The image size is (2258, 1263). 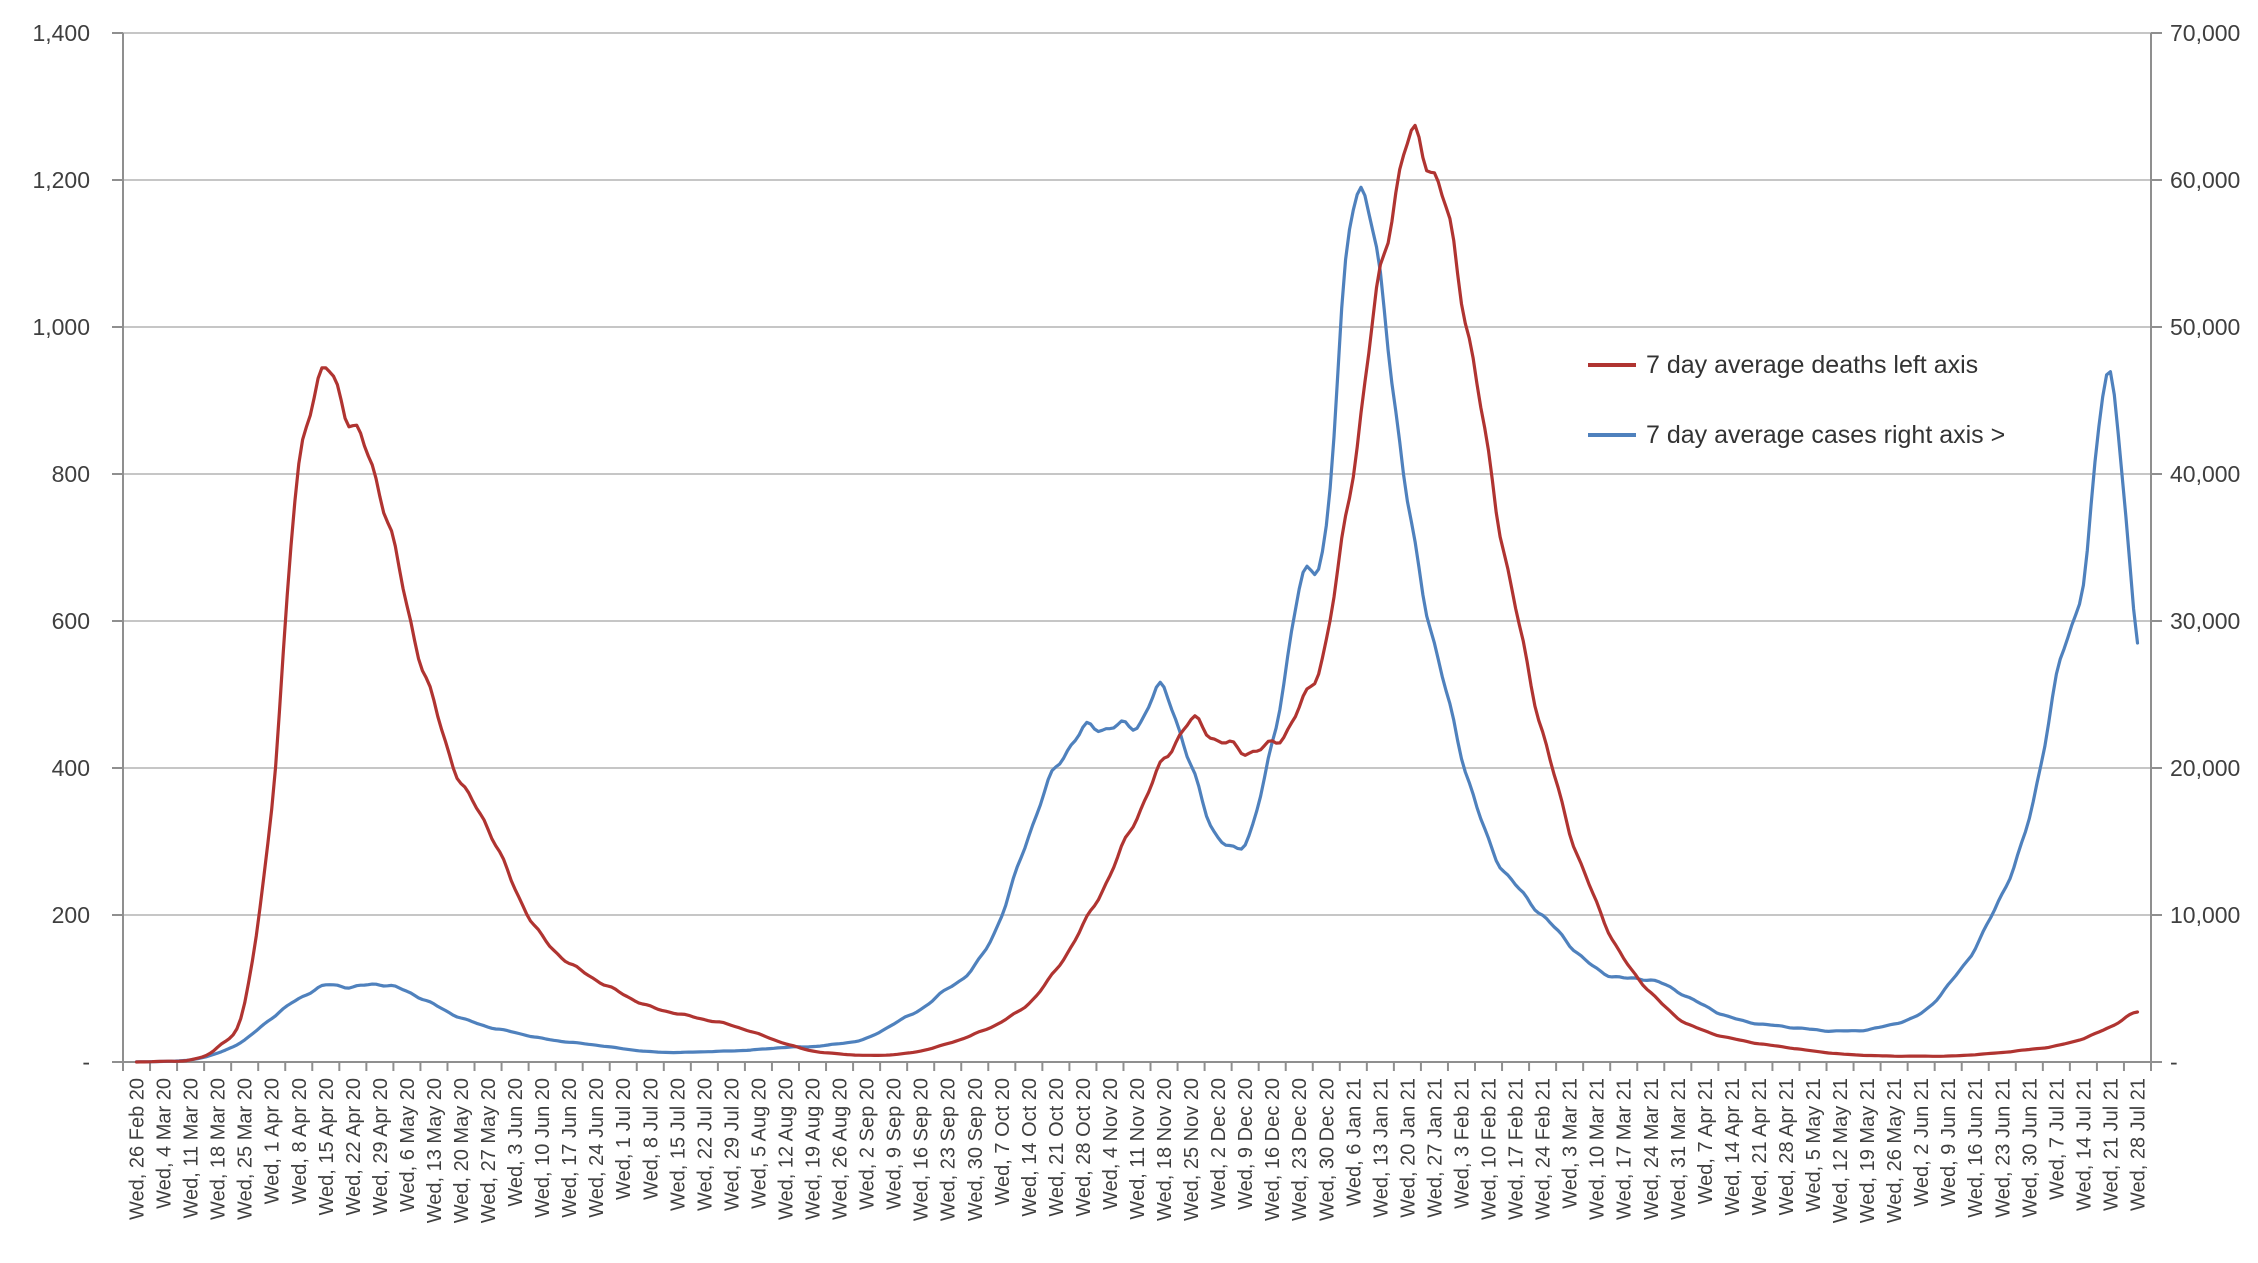 What do you see at coordinates (354, 1147) in the screenshot?
I see `x-tick-label: Wed, 22 Apr 20` at bounding box center [354, 1147].